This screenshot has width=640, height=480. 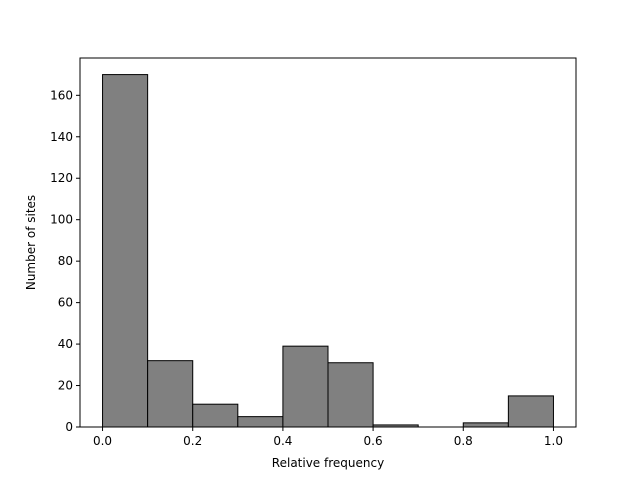 I want to click on x-tick-label: 0.4, so click(x=282, y=441).